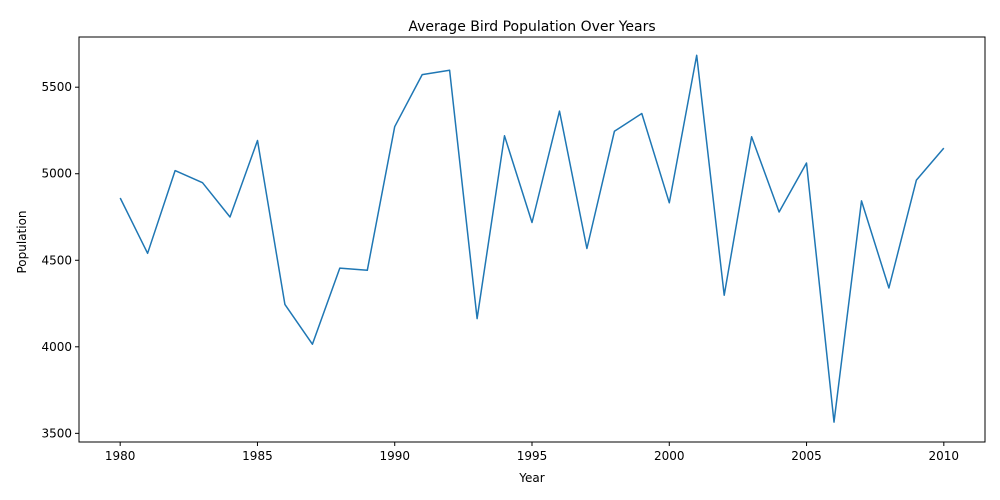  I want to click on y-axis: 3500 4000 4500 5000 5500, so click(60, 260).